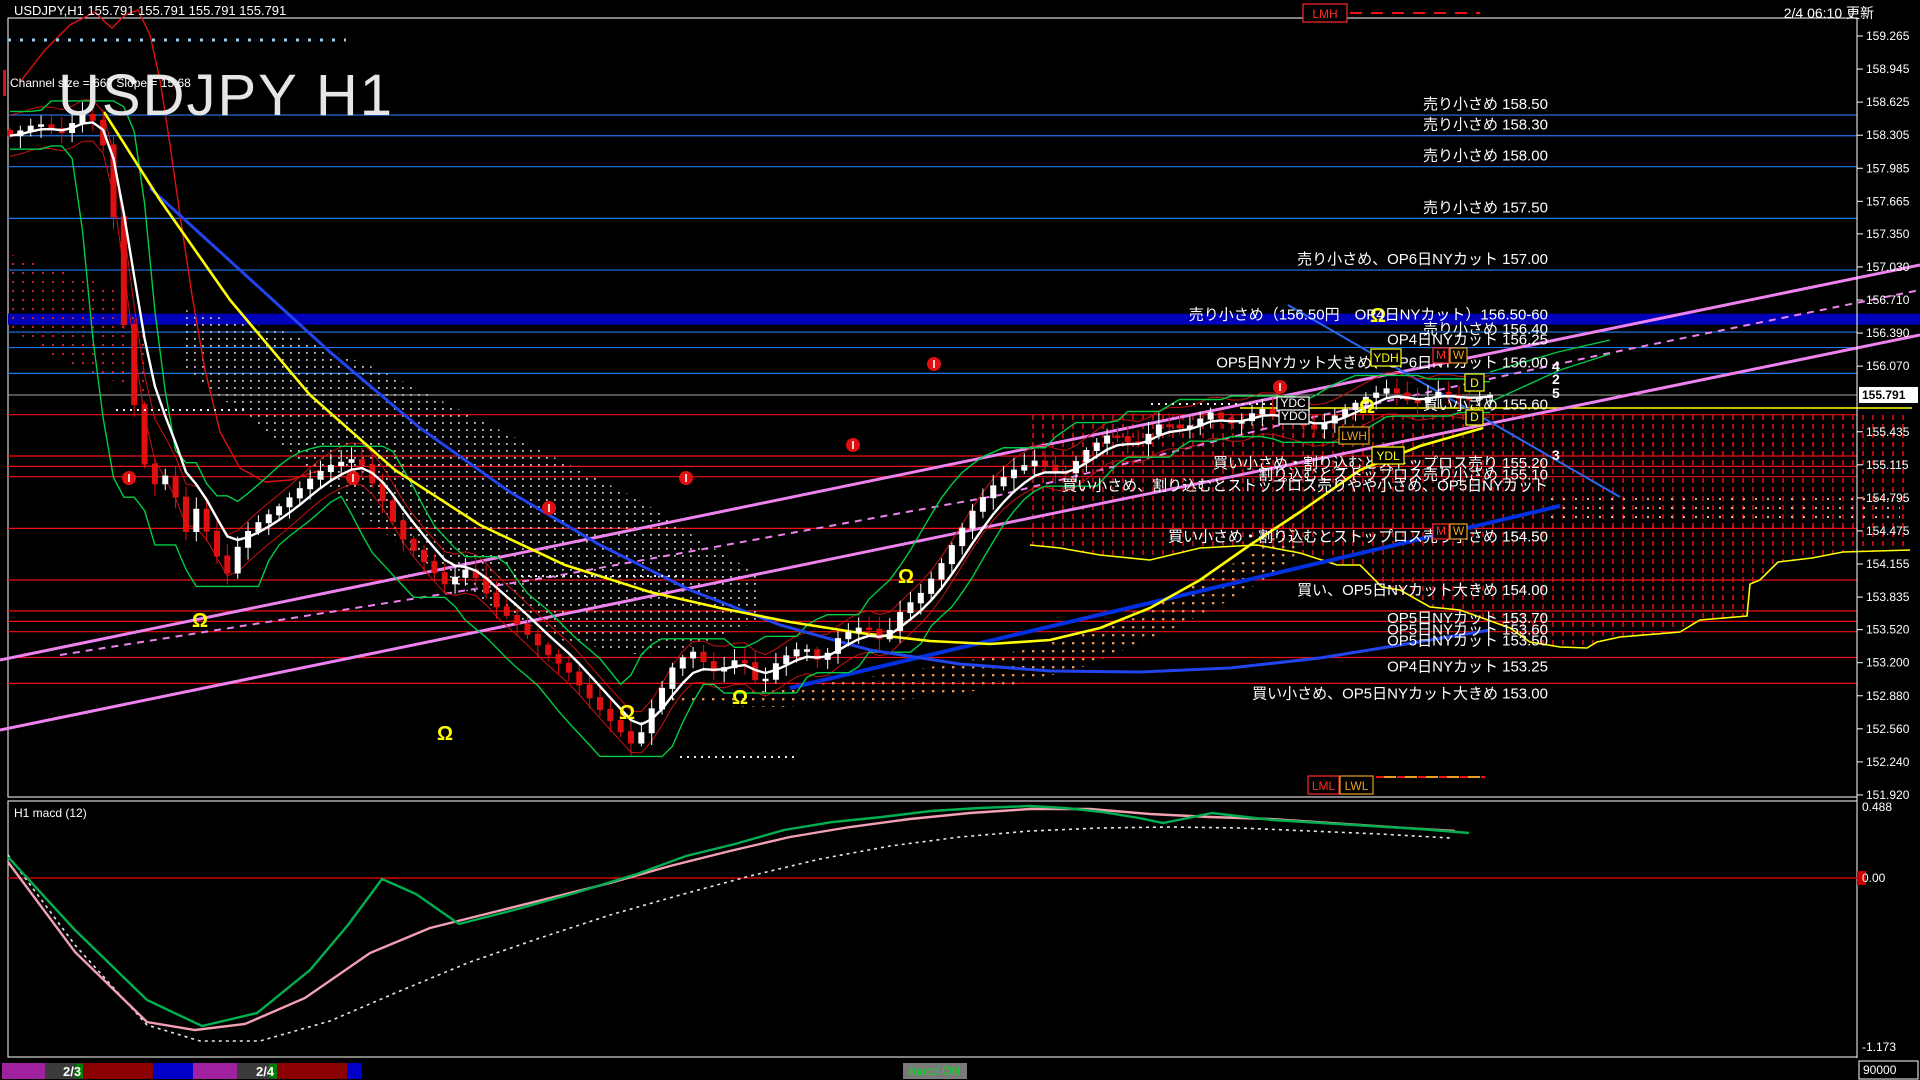  I want to click on svg-text: 0.488, so click(1877, 807).